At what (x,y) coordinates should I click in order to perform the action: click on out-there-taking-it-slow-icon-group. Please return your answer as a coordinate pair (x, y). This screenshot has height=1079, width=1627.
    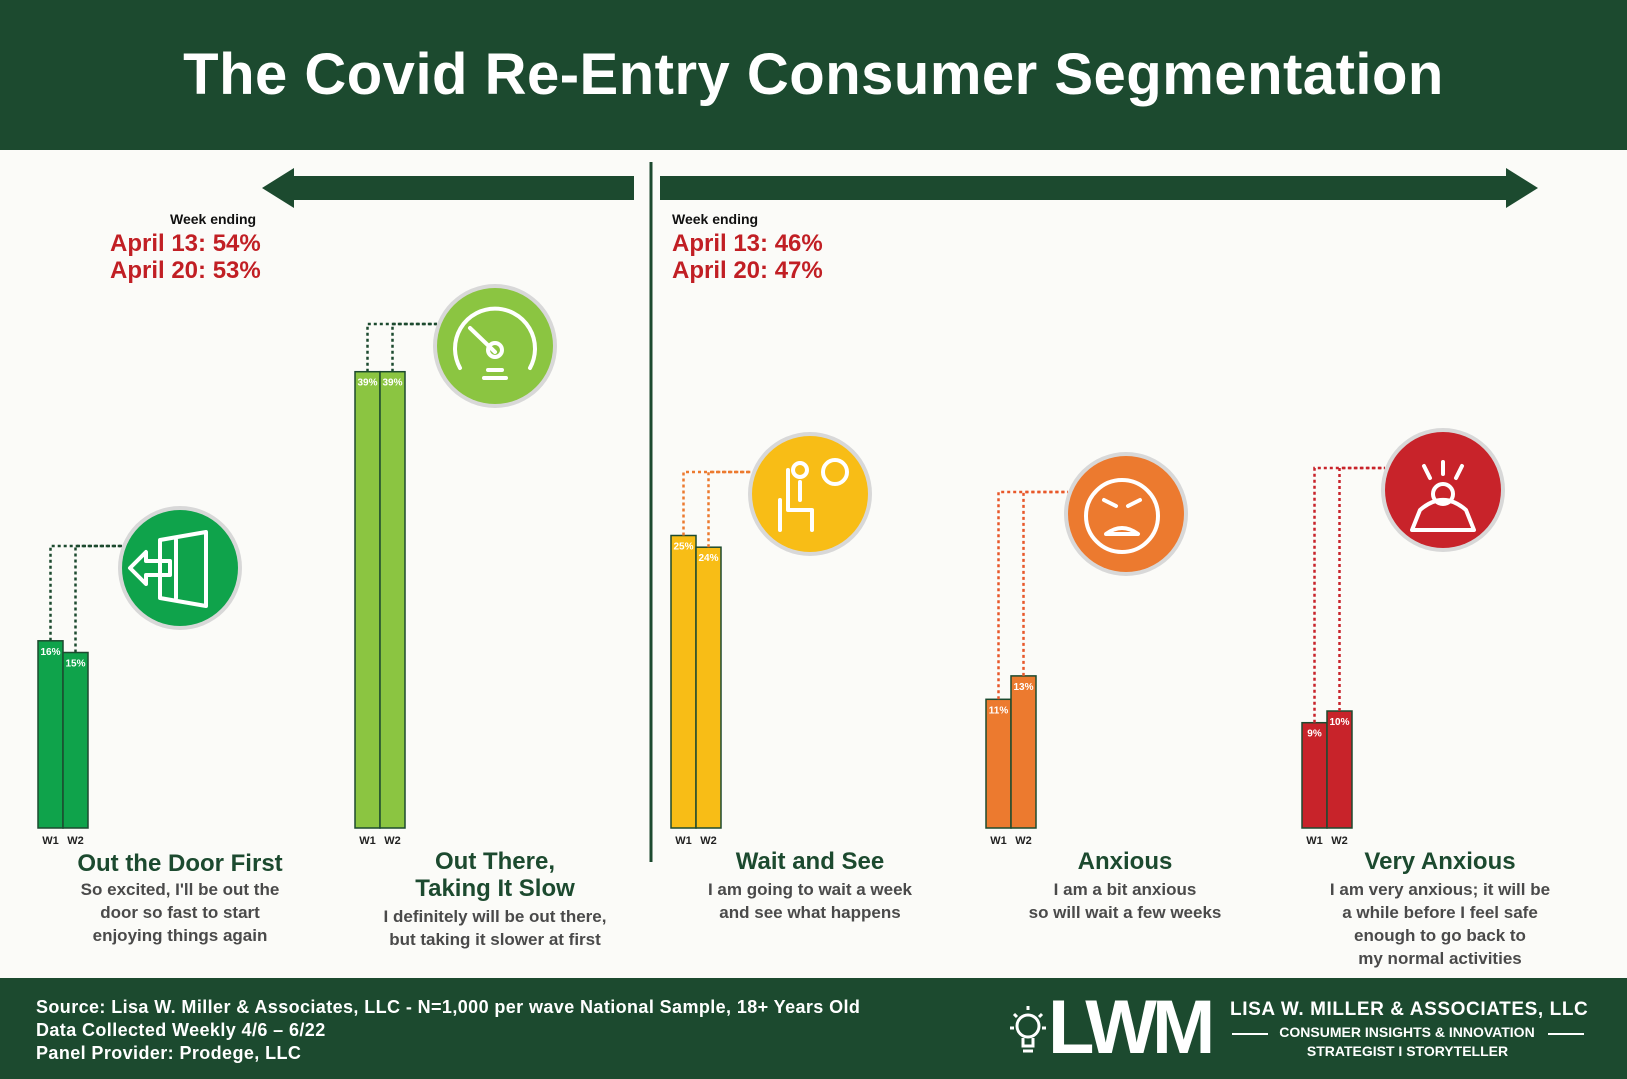
    Looking at the image, I should click on (495, 346).